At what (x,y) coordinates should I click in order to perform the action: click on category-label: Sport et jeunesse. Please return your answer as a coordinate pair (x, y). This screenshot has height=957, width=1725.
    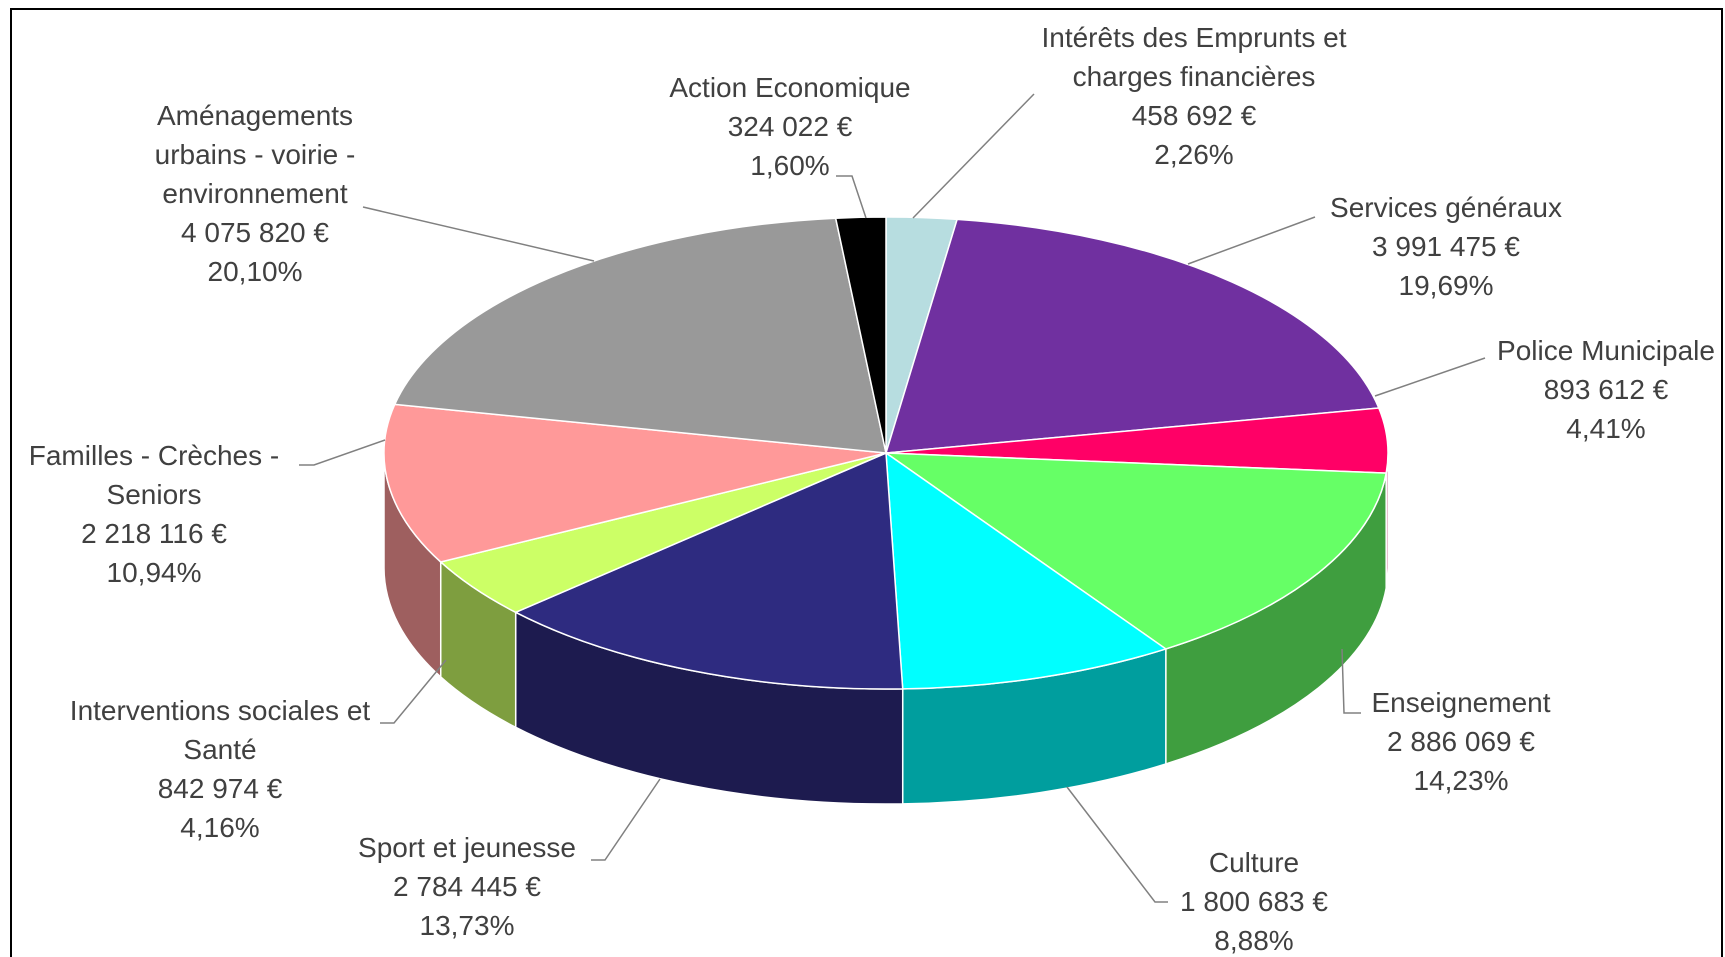
    Looking at the image, I should click on (467, 847).